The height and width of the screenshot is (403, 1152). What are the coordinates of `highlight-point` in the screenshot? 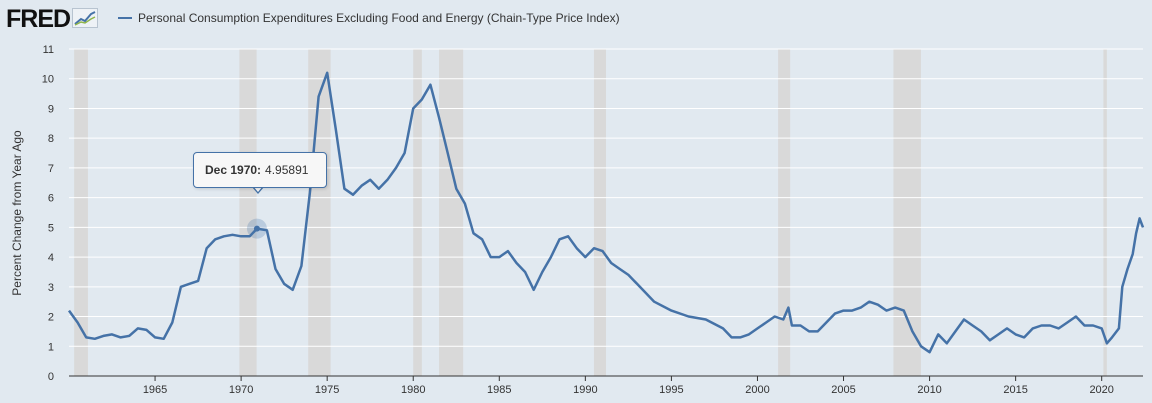 It's located at (256, 228).